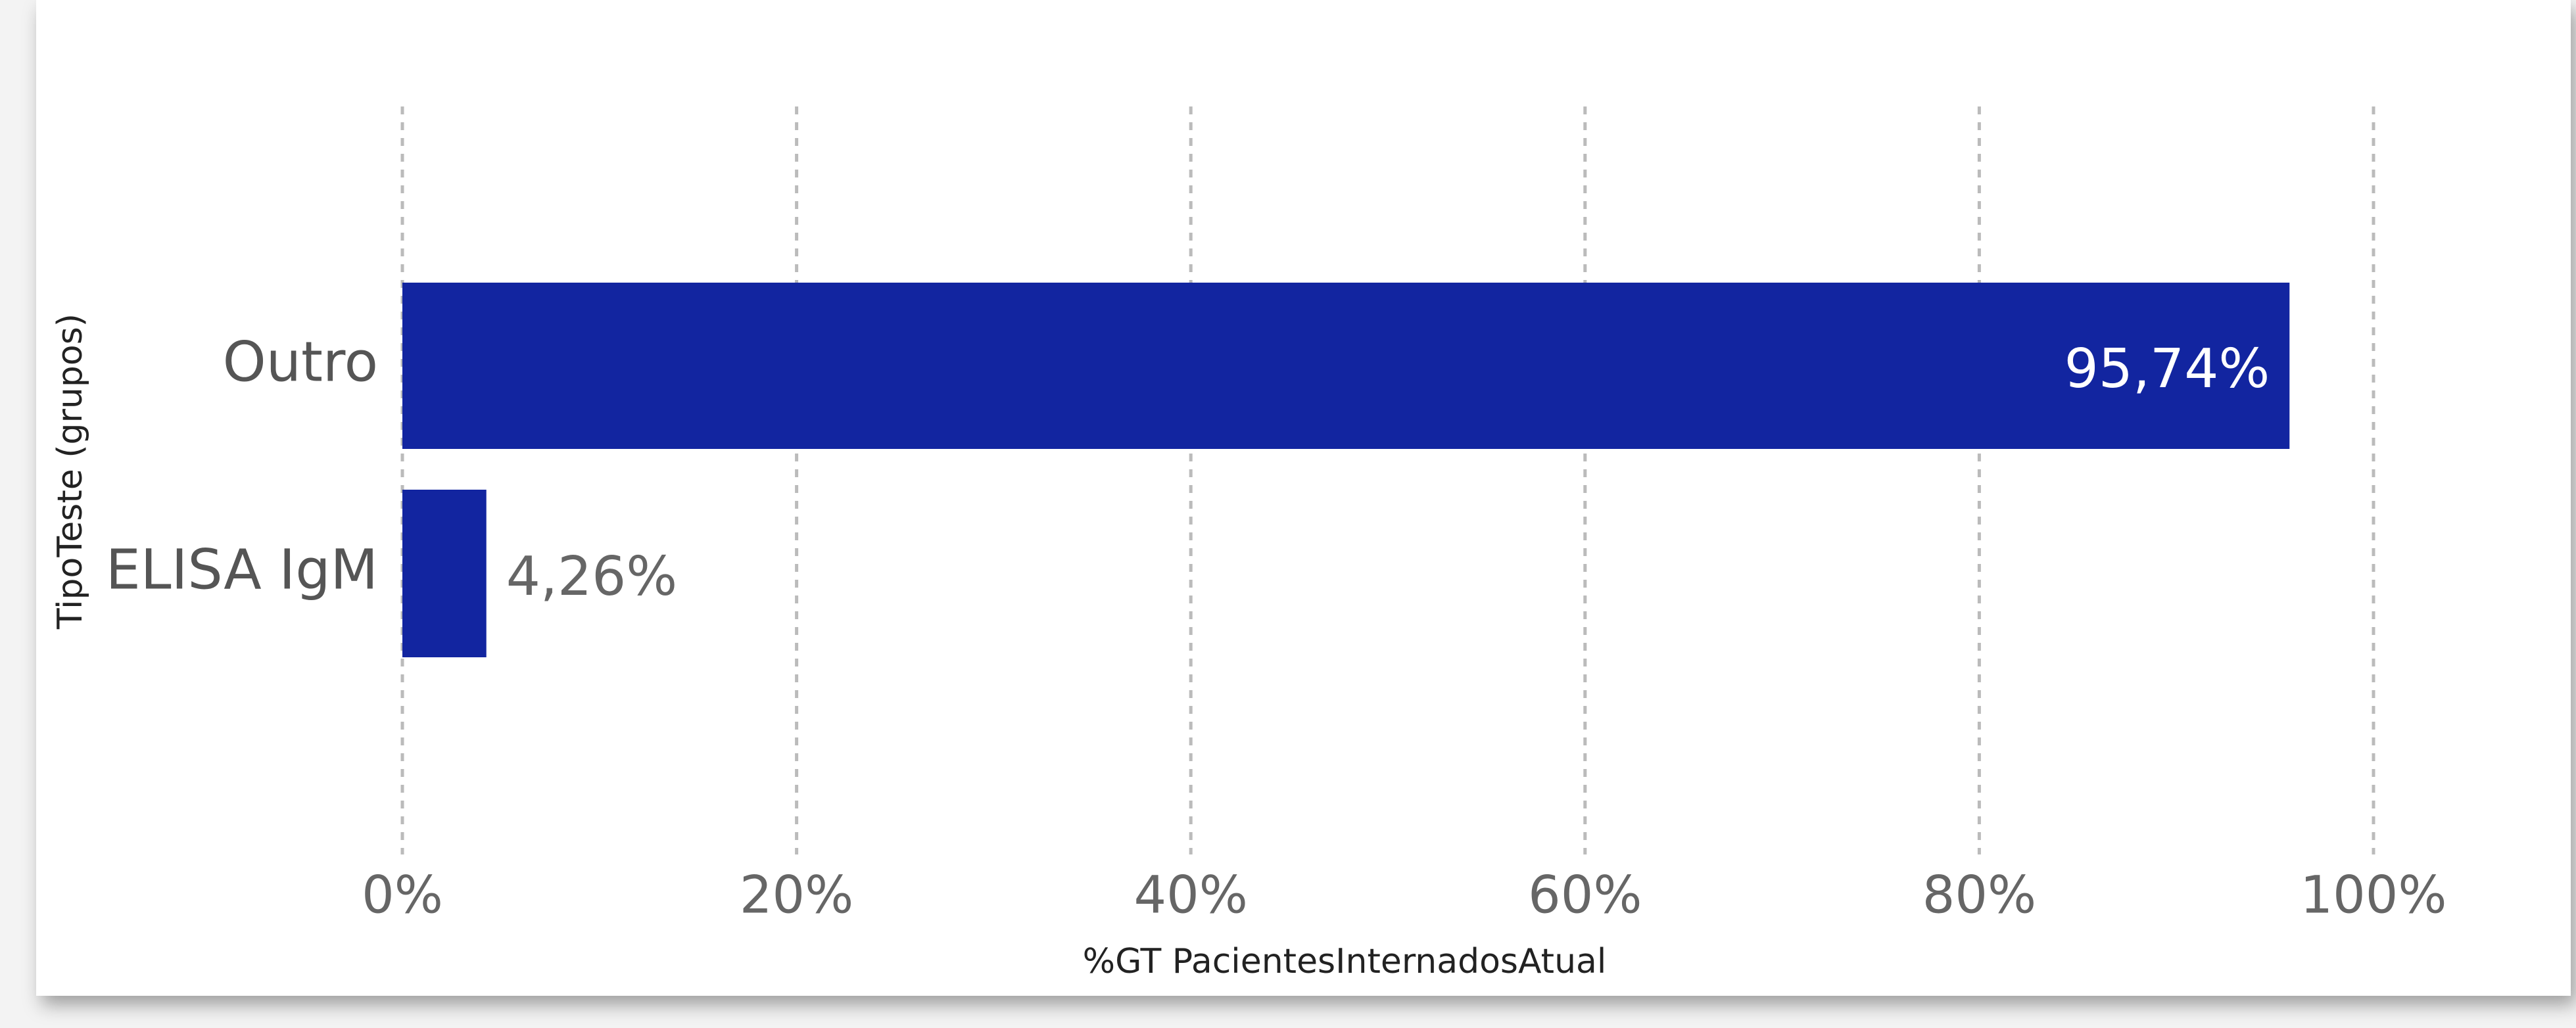 The width and height of the screenshot is (2576, 1028). I want to click on value-label: 95,74%, so click(2167, 369).